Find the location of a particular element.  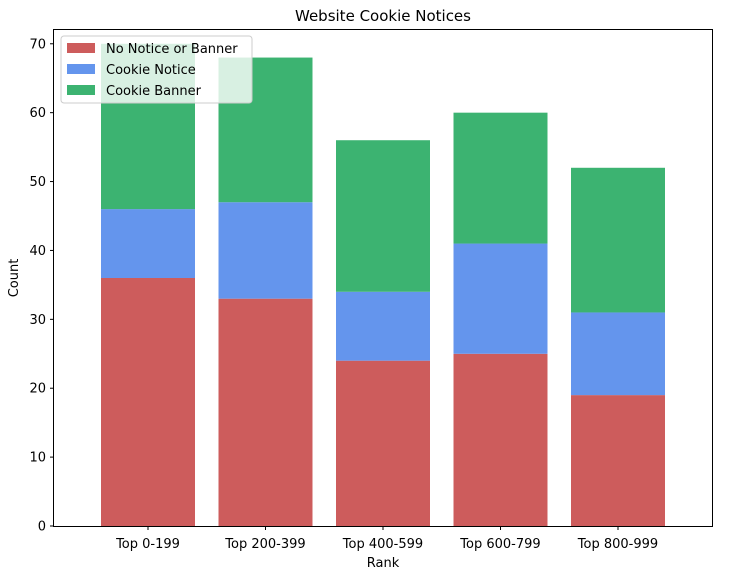

y-tick-label: 0 is located at coordinates (42, 527).